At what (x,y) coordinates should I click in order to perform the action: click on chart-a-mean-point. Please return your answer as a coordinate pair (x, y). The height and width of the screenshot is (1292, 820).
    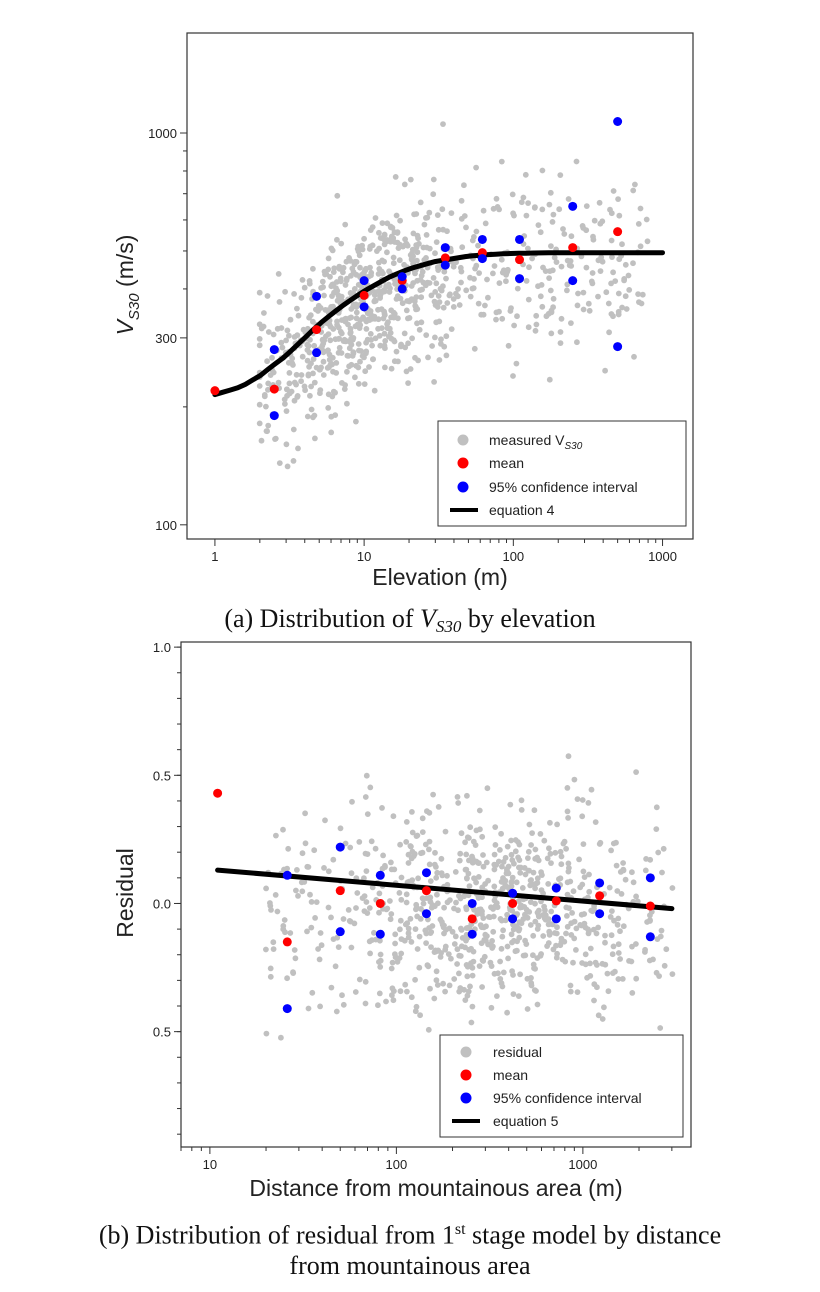
    Looking at the image, I should click on (215, 391).